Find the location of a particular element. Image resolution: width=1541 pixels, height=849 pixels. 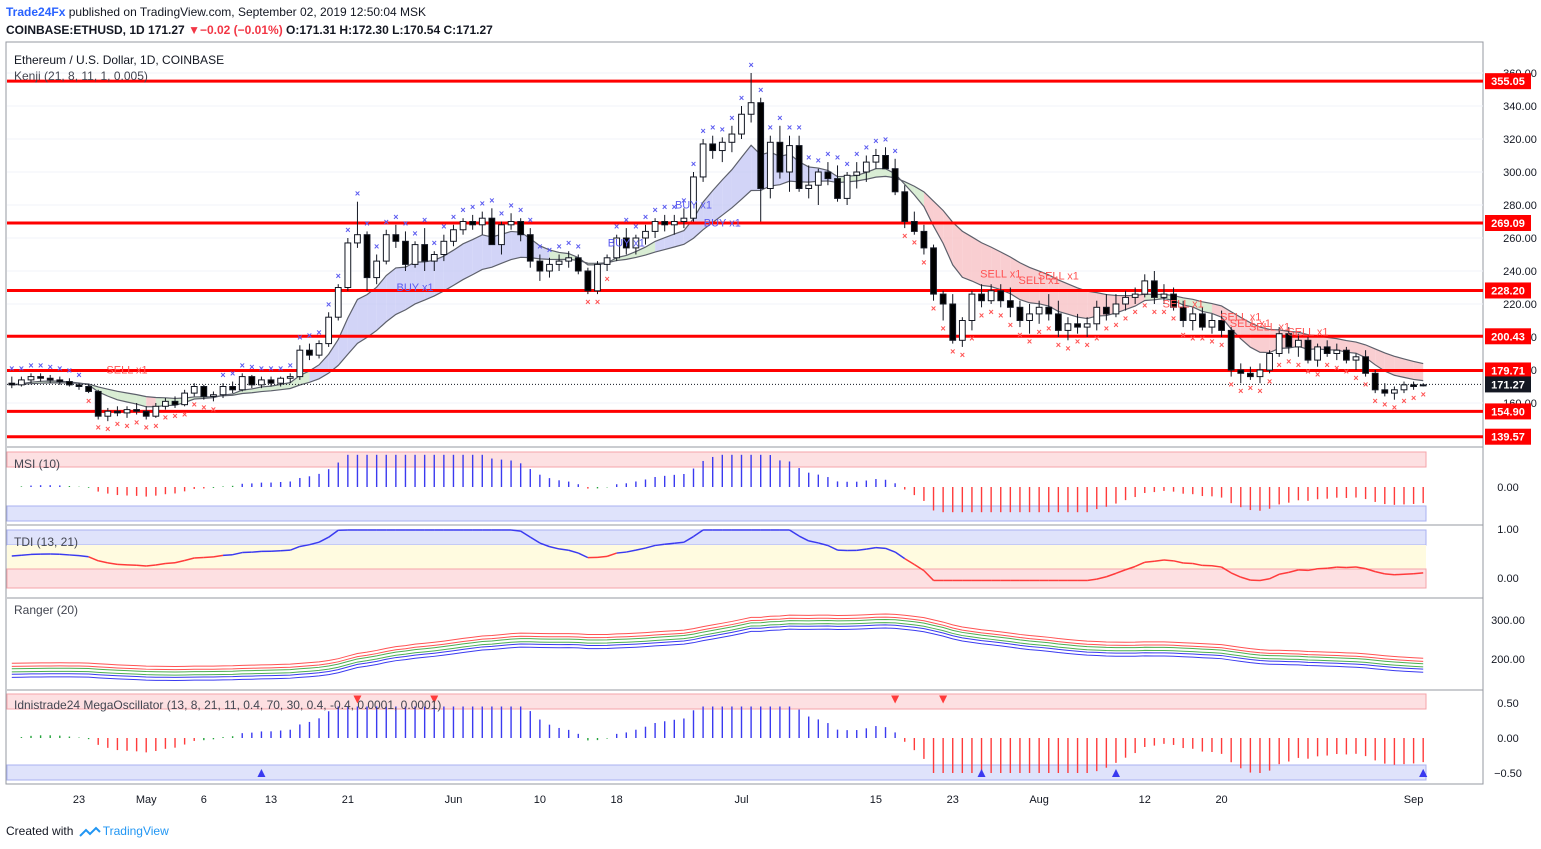

price-level-label: 139.57 is located at coordinates (1508, 438).